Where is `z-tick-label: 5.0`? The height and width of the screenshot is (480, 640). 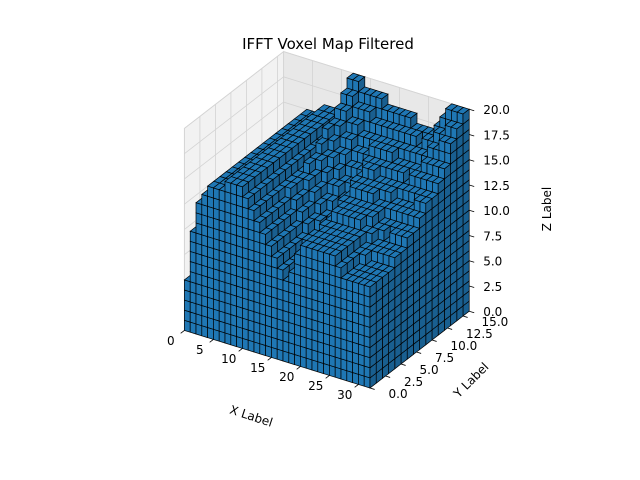
z-tick-label: 5.0 is located at coordinates (492, 262).